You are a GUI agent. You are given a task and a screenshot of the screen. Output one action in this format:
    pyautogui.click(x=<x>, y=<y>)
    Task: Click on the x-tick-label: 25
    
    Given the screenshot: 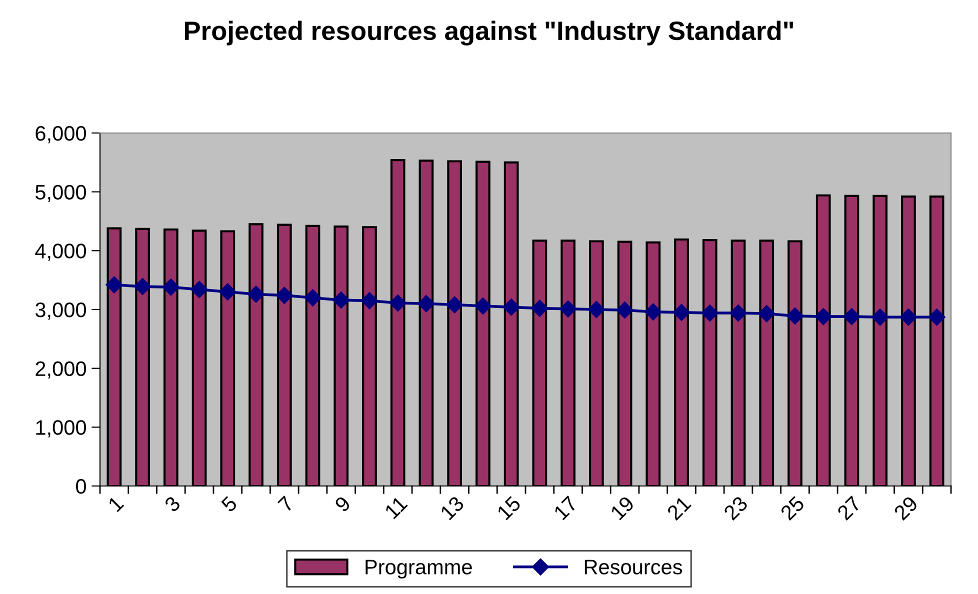 What is the action you would take?
    pyautogui.click(x=793, y=508)
    